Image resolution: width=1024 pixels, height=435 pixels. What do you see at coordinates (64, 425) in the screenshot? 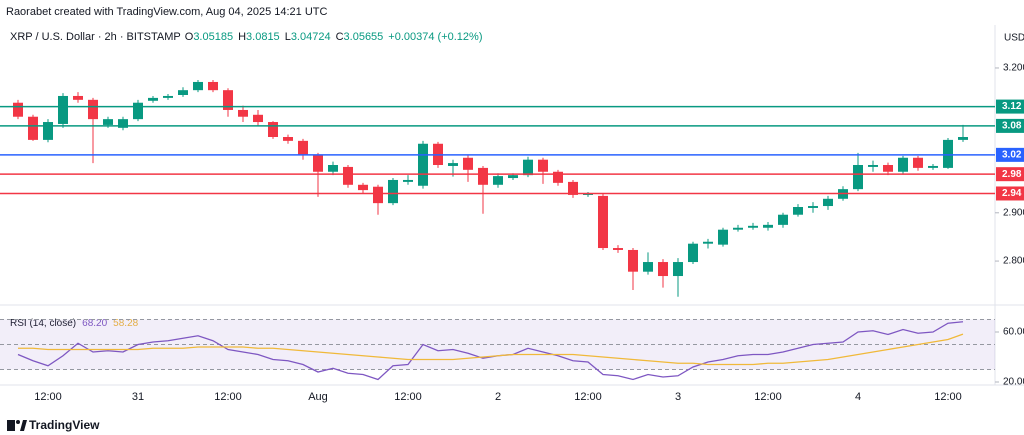
I see `logo-text: TradingView` at bounding box center [64, 425].